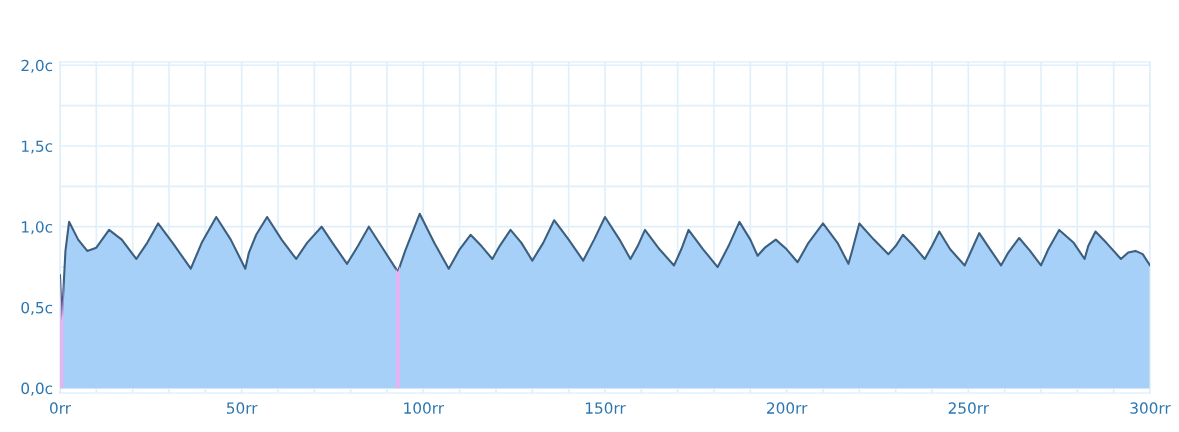 The image size is (1179, 432). What do you see at coordinates (242, 408) in the screenshot?
I see `x-tick-label: 50rr` at bounding box center [242, 408].